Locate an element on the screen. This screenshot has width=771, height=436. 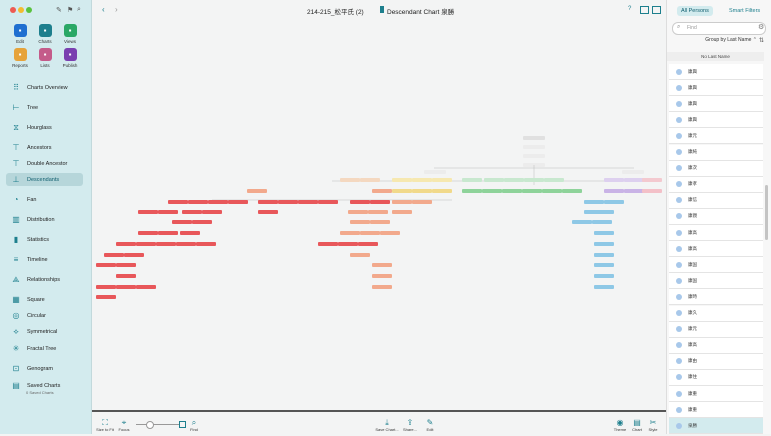
sidebar-item-distribution: ▥ Distribution is located at coordinates (44, 219).